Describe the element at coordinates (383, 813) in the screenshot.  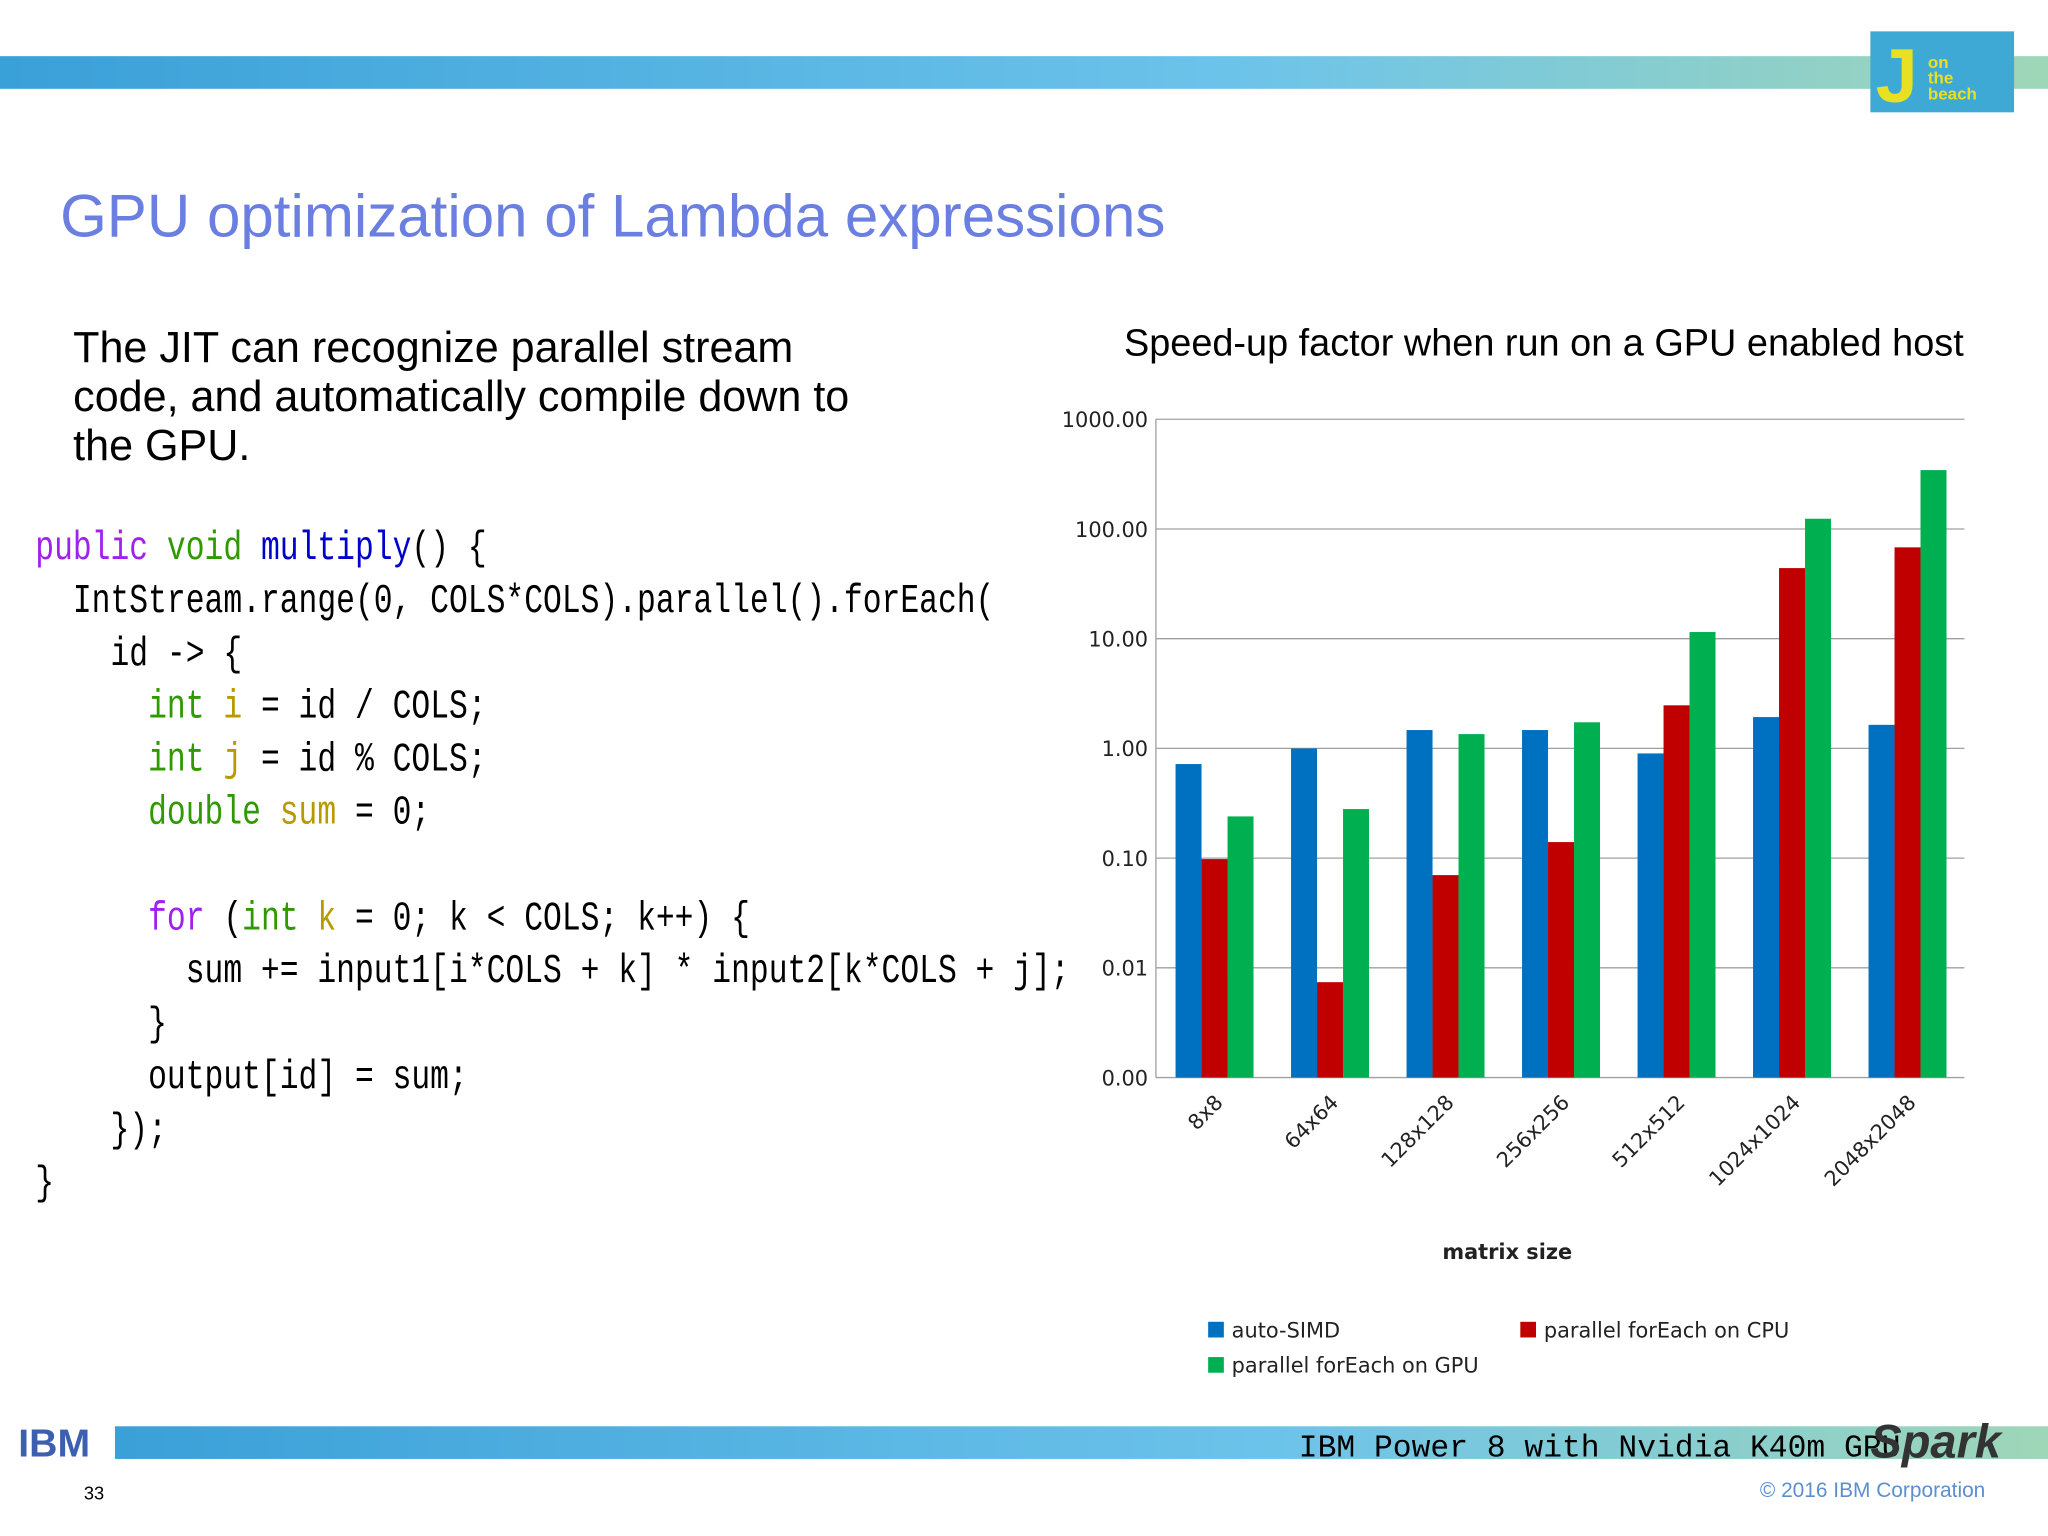
I see `code-token: = 0;` at that location.